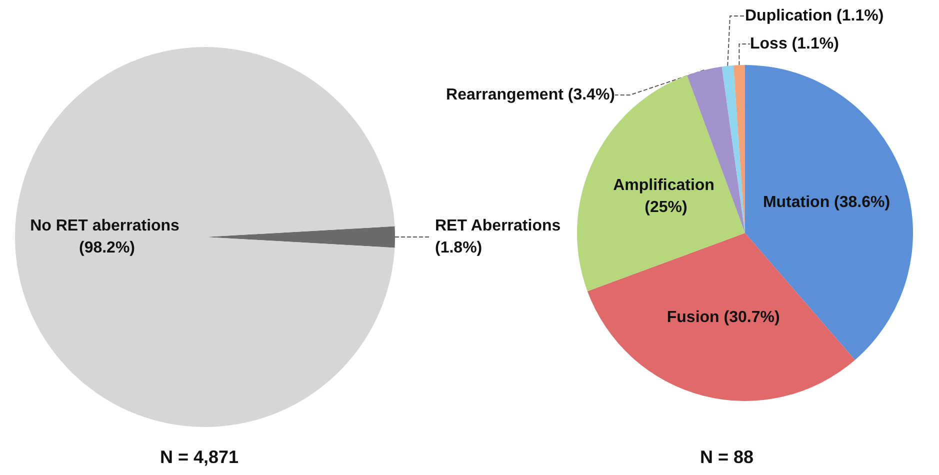  What do you see at coordinates (530, 95) in the screenshot?
I see `slice-label: Rearrangement (3.4%)` at bounding box center [530, 95].